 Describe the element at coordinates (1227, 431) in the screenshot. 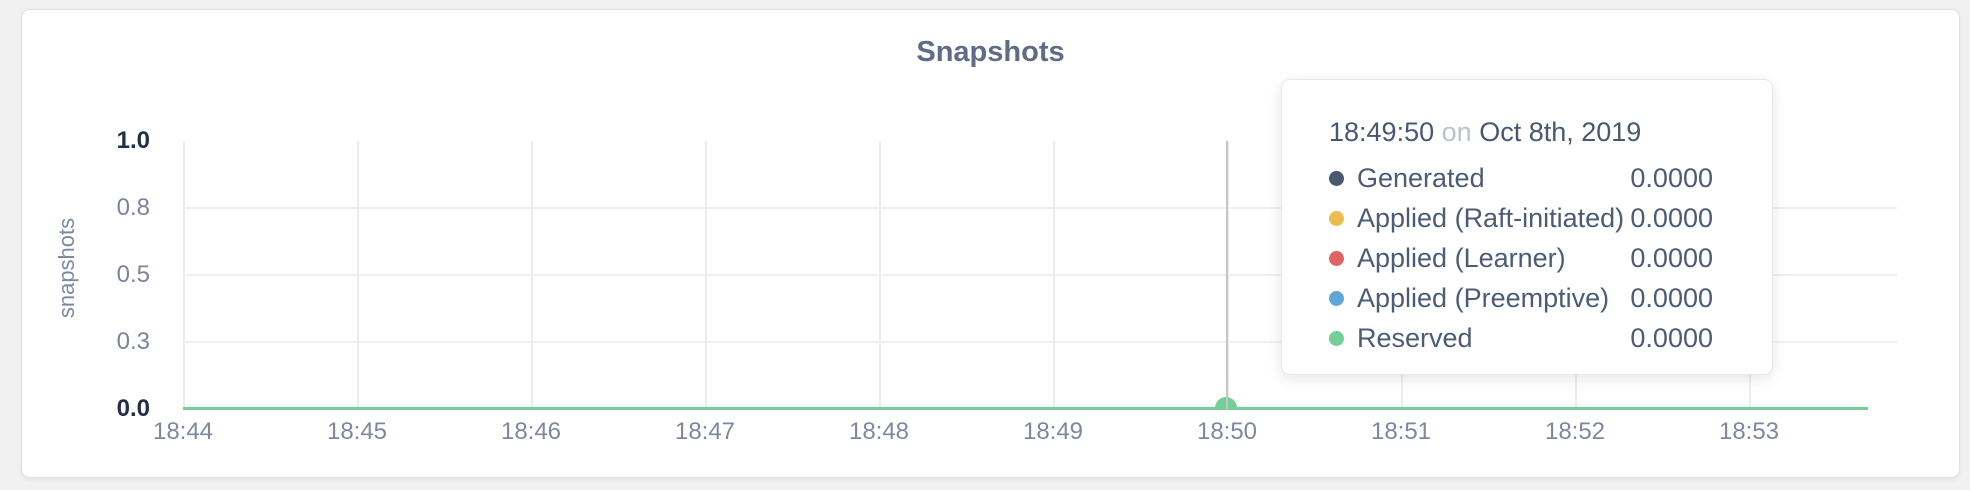

I see `x-tick-label: 18:50` at that location.